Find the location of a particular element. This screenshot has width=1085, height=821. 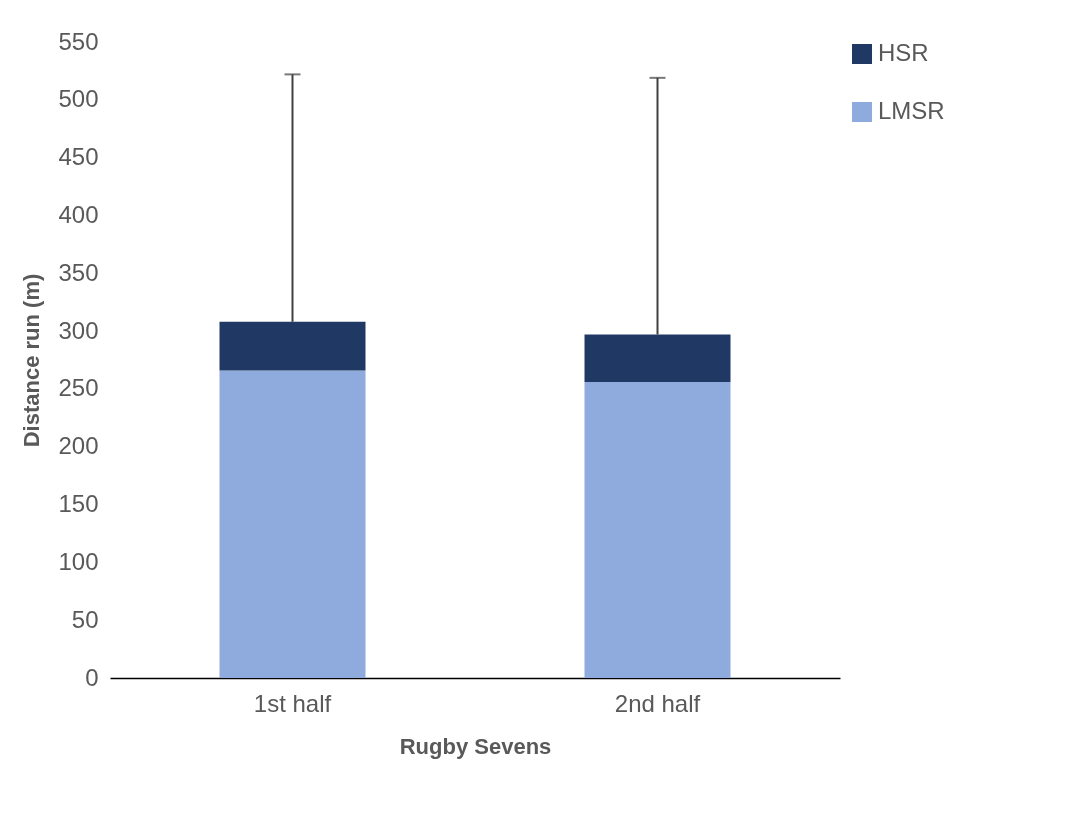

y-tick-label: 350 is located at coordinates (78, 272).